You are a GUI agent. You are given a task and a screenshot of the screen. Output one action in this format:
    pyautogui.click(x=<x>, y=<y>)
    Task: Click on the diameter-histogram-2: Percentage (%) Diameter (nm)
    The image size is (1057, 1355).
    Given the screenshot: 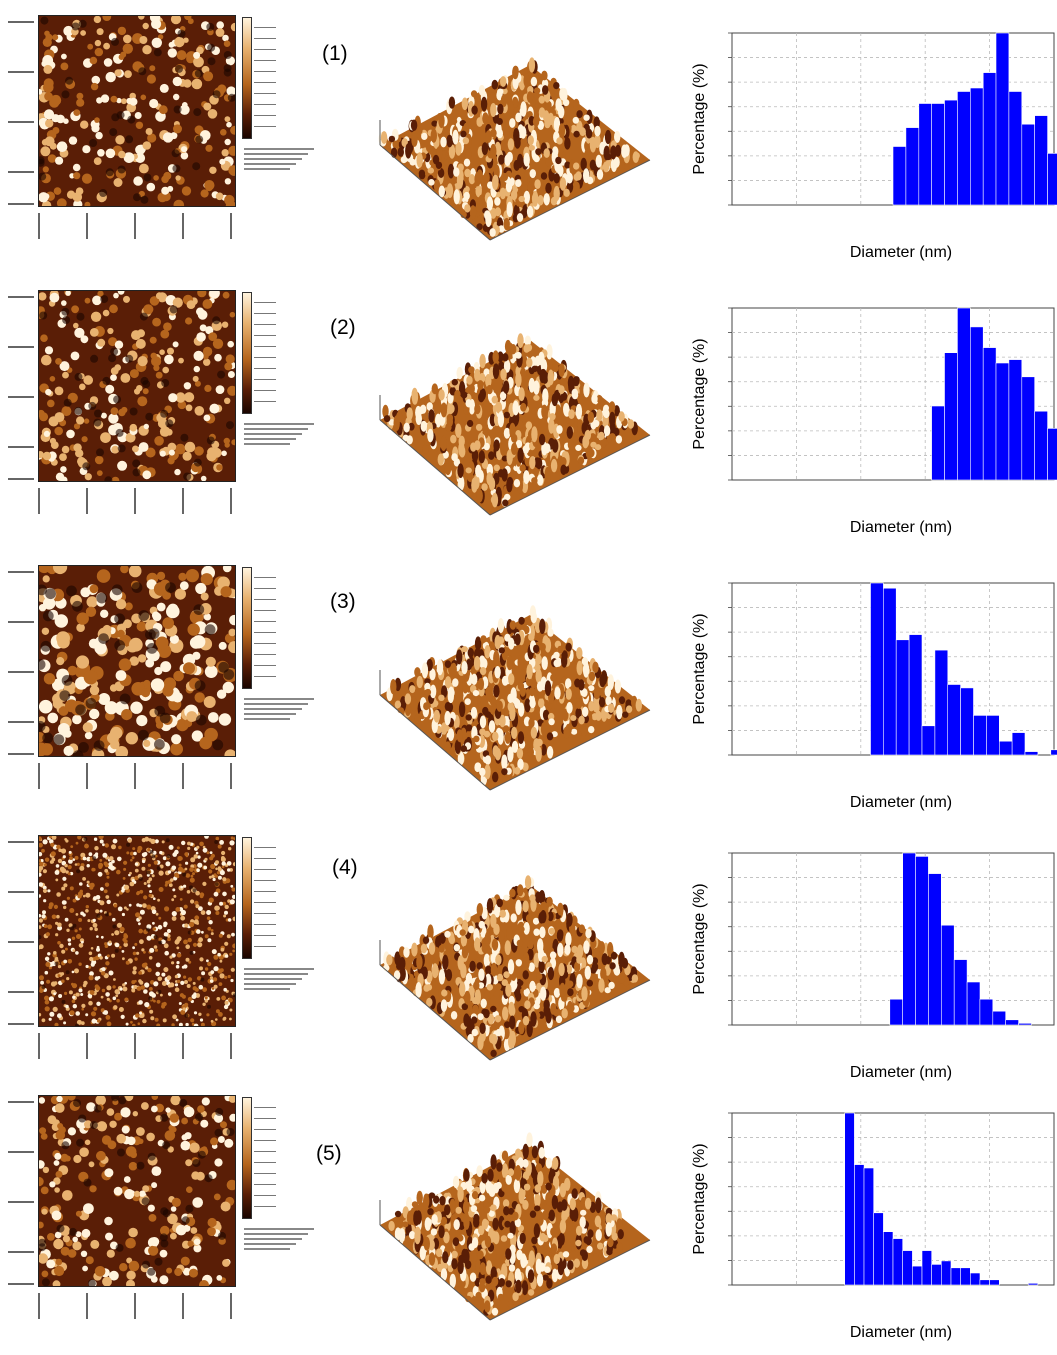 What is the action you would take?
    pyautogui.click(x=864, y=412)
    